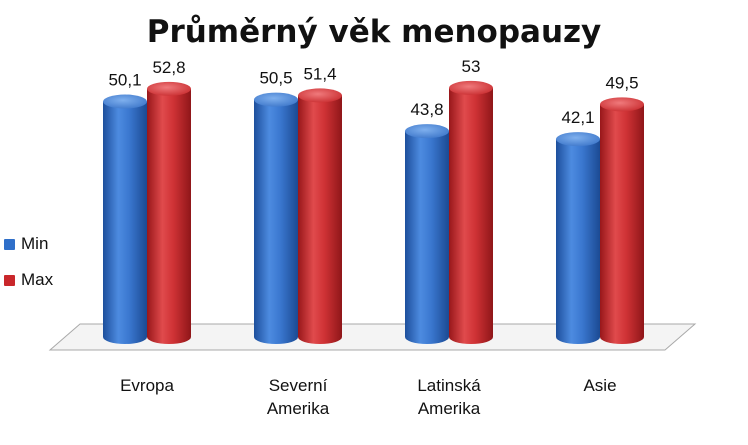 This screenshot has width=748, height=445. I want to click on legend-item-max: Max, so click(28, 280).